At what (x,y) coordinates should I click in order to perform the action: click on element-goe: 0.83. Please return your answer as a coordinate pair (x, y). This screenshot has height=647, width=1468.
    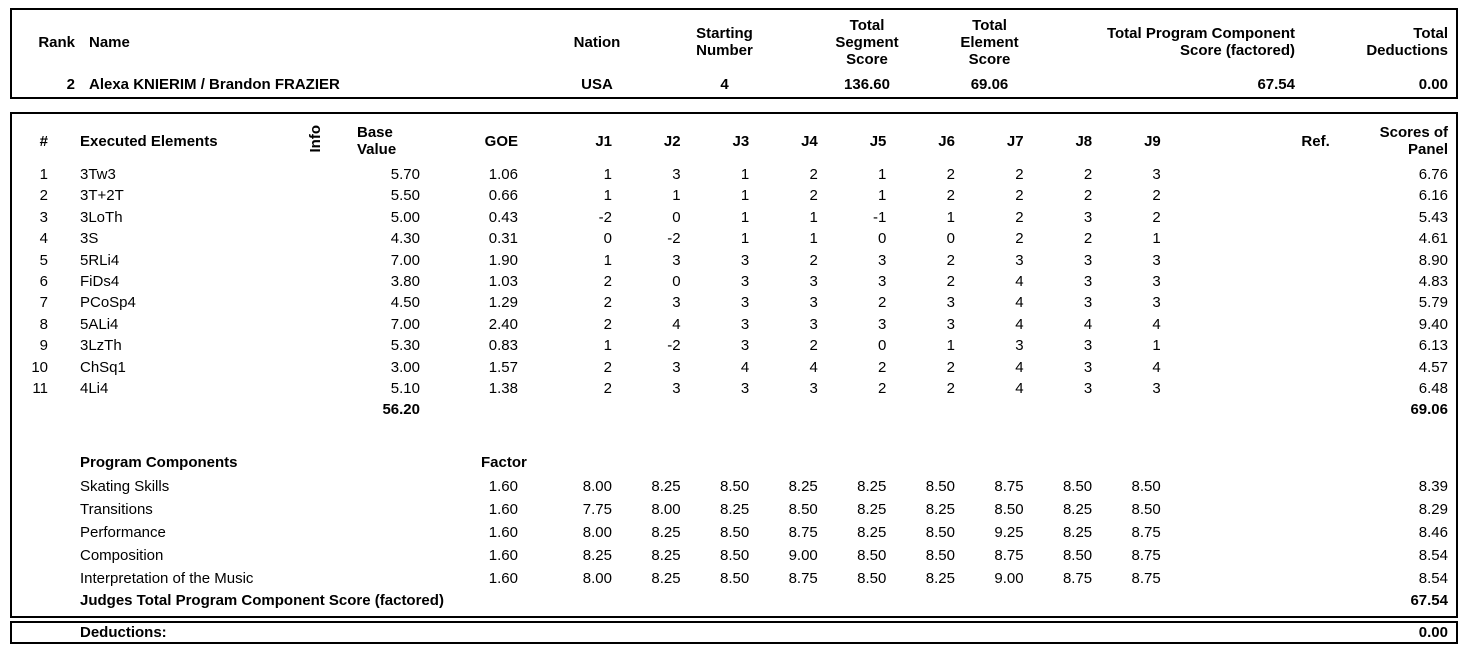
    Looking at the image, I should click on (503, 346).